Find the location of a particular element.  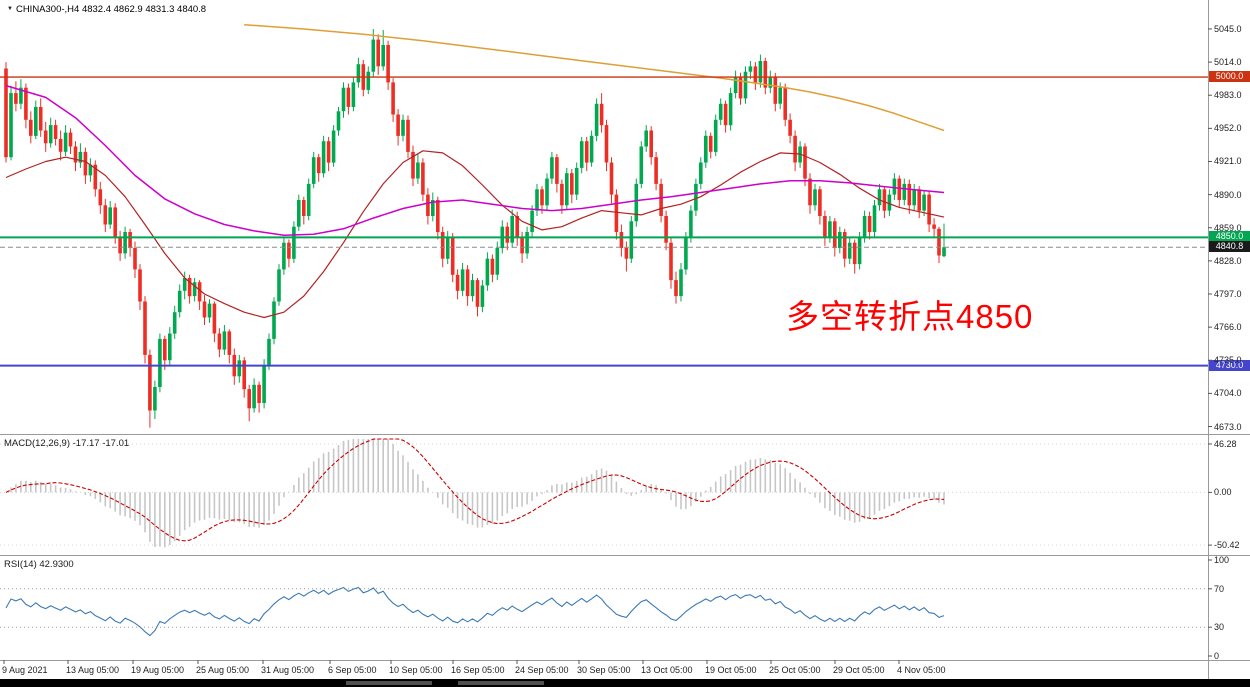

chart-dropdown-icon: ▼ is located at coordinates (10, 9).